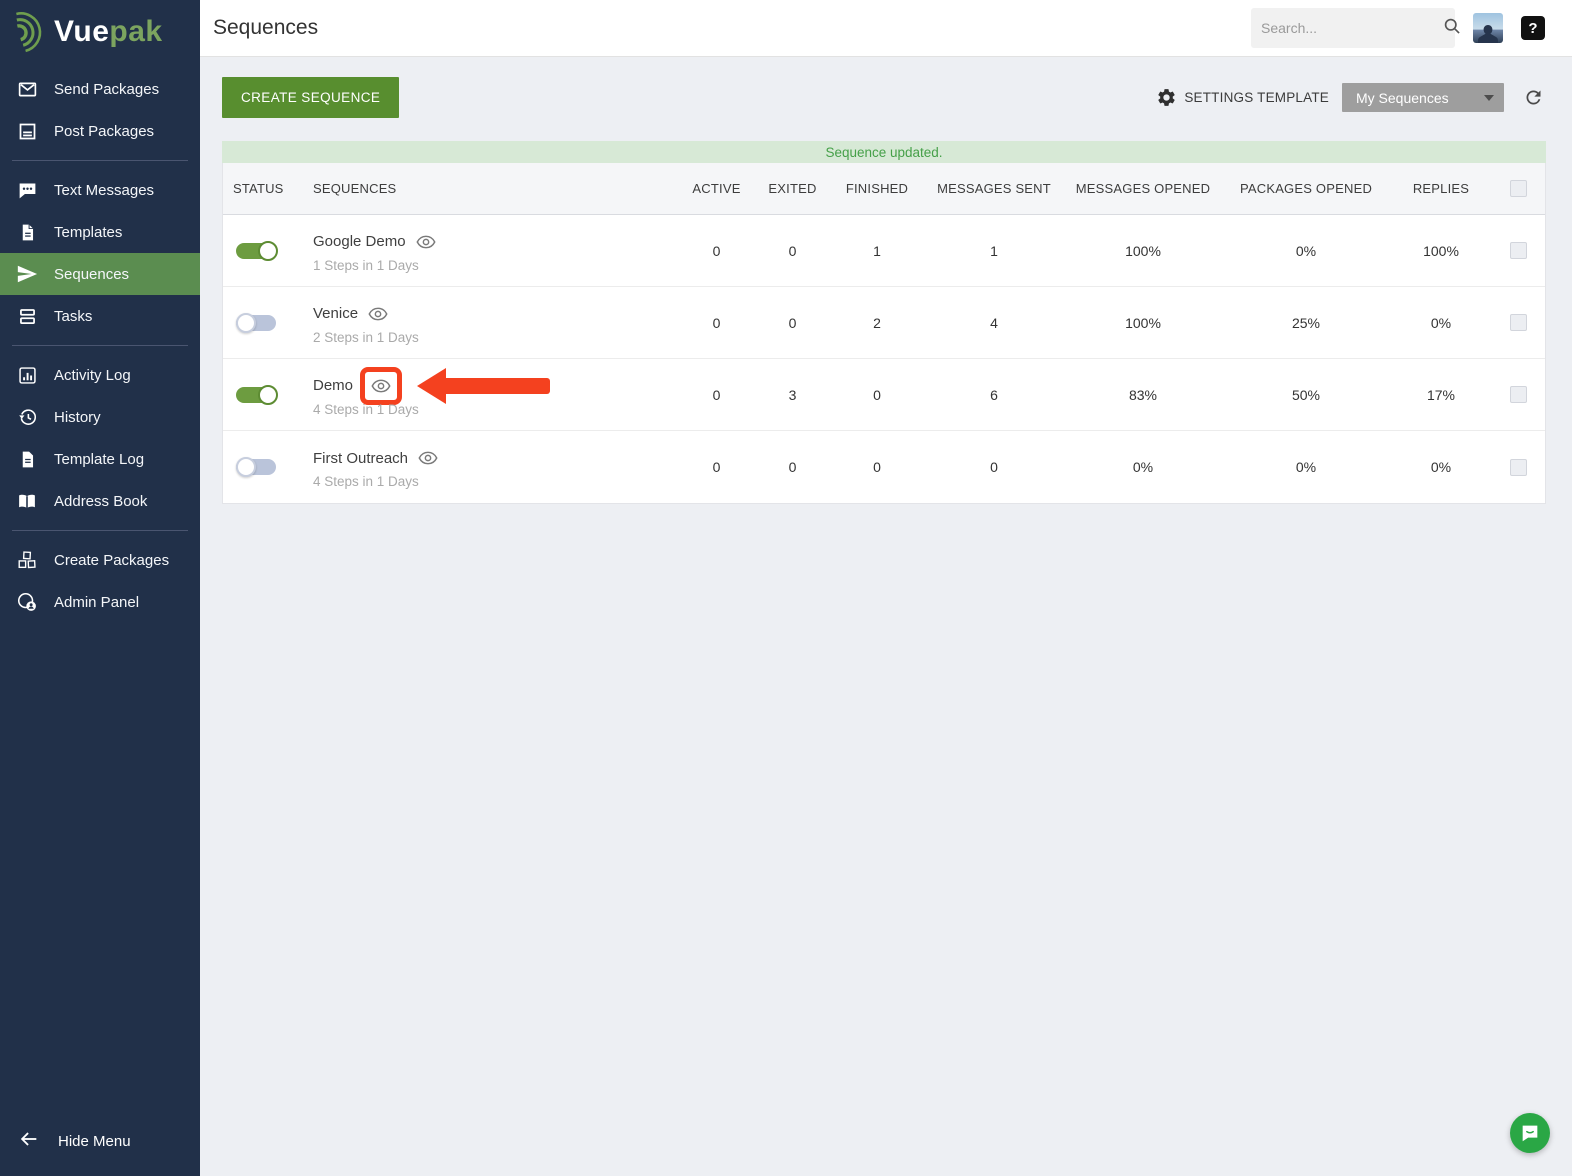 The height and width of the screenshot is (1176, 1572). Describe the element at coordinates (29, 1141) in the screenshot. I see `arrow-left-icon` at that location.